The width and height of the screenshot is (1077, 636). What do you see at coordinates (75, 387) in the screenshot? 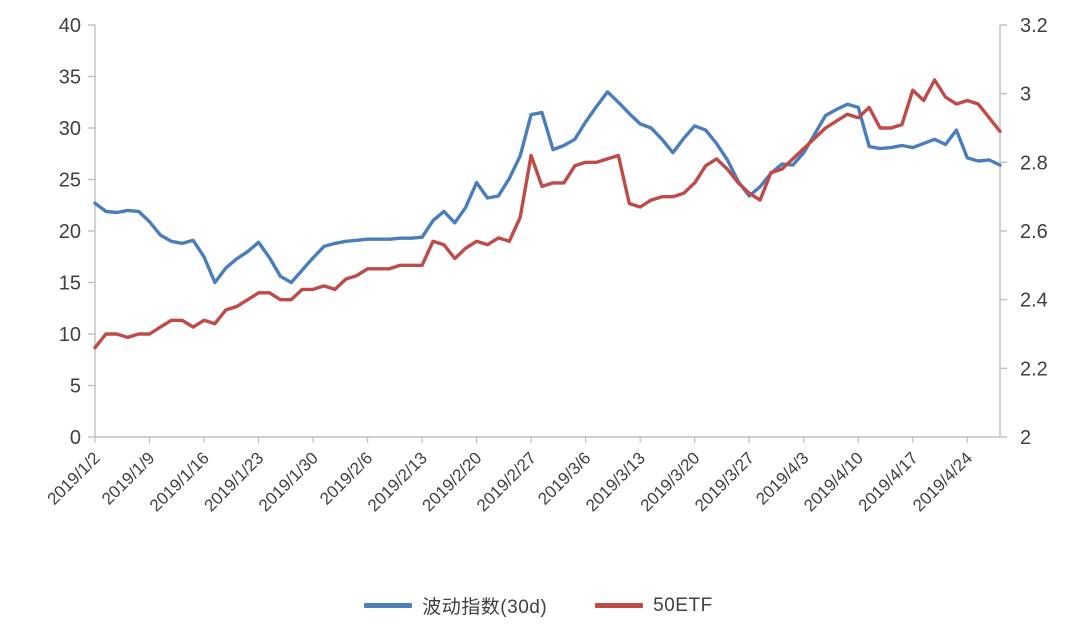
I see `left-axis-tick-label: 5` at bounding box center [75, 387].